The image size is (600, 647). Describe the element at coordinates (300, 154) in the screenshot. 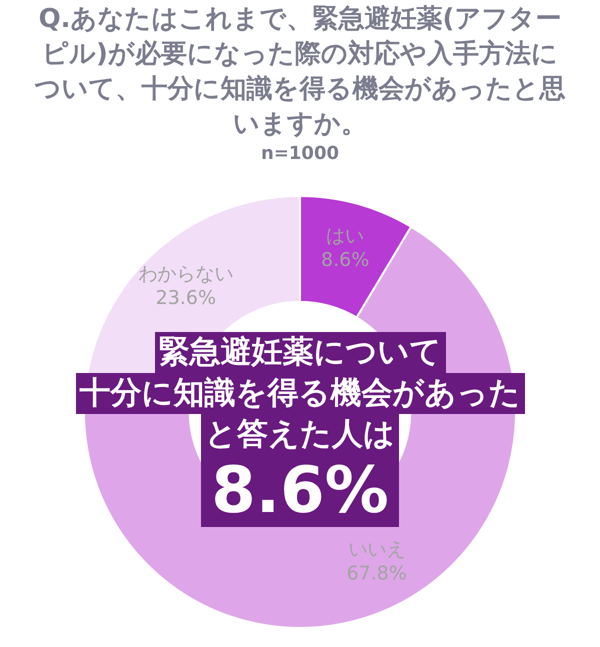

I see `chart-subtitle: n=1000` at that location.